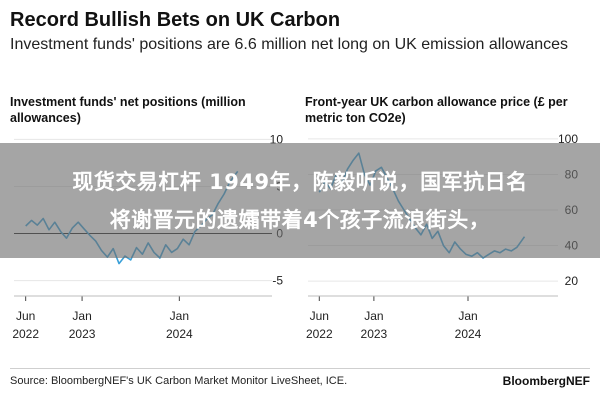  What do you see at coordinates (300, 182) in the screenshot?
I see `overlay-text-line-1: 现货交易杠杆 1949年，陈毅听说，国军抗日名` at bounding box center [300, 182].